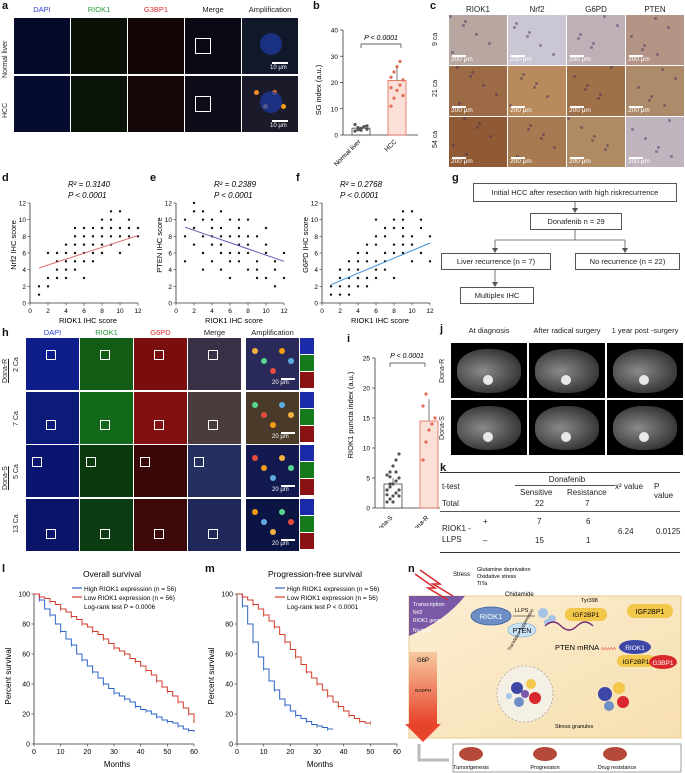 This screenshot has width=685, height=773. Describe the element at coordinates (315, 204) in the screenshot. I see `ytick-label: 12` at that location.